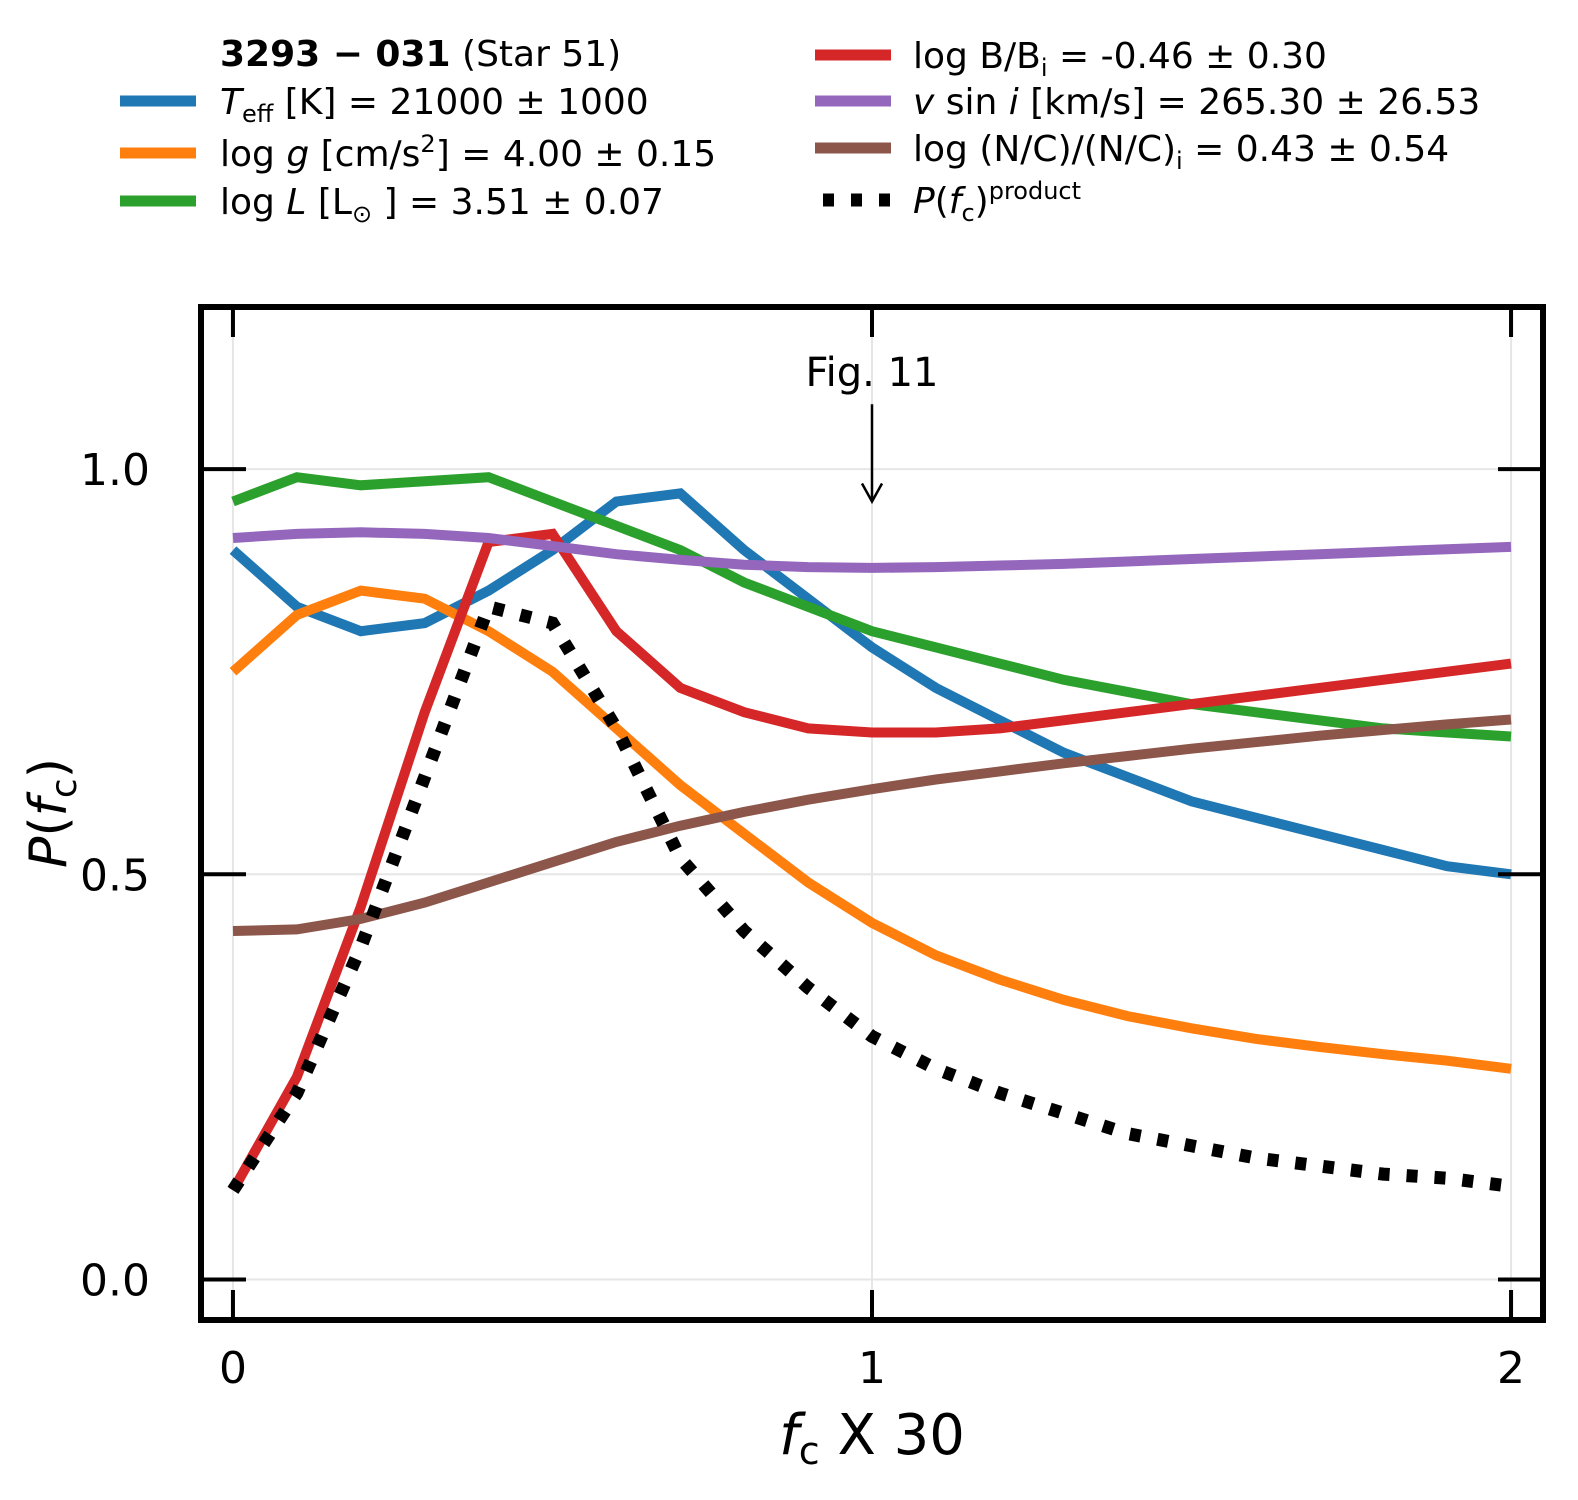 This screenshot has width=1578, height=1500. Describe the element at coordinates (1120, 59) in the screenshot. I see `legend-label-logb: log B/Bi = -0.46 ± 0.30` at that location.